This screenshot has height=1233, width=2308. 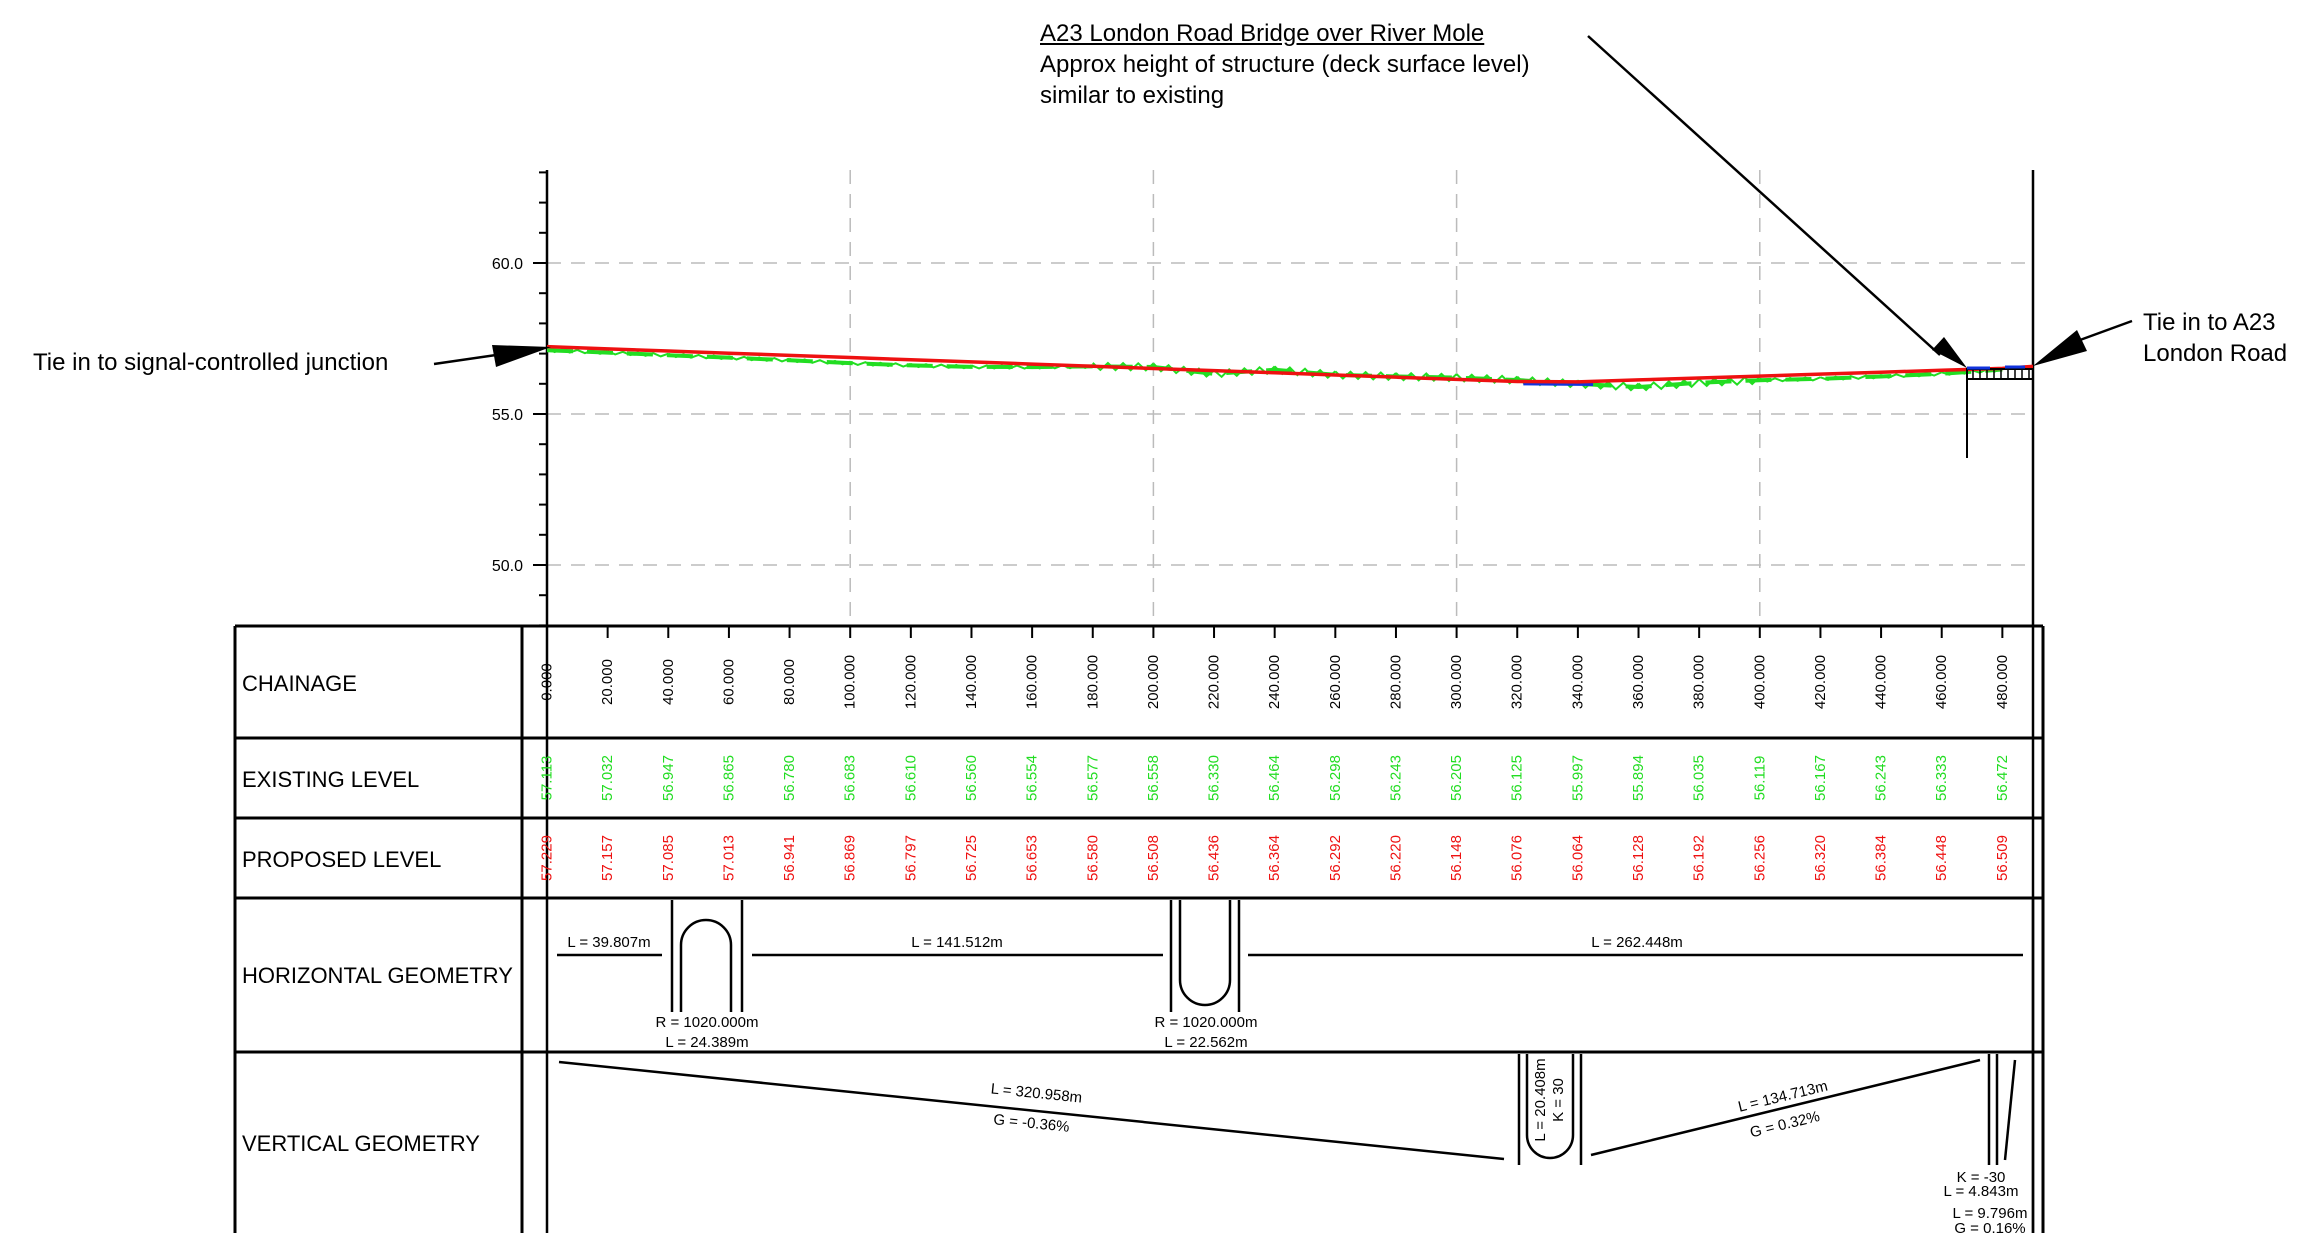 What do you see at coordinates (1032, 858) in the screenshot?
I see `proposed-level-value: 56.653` at bounding box center [1032, 858].